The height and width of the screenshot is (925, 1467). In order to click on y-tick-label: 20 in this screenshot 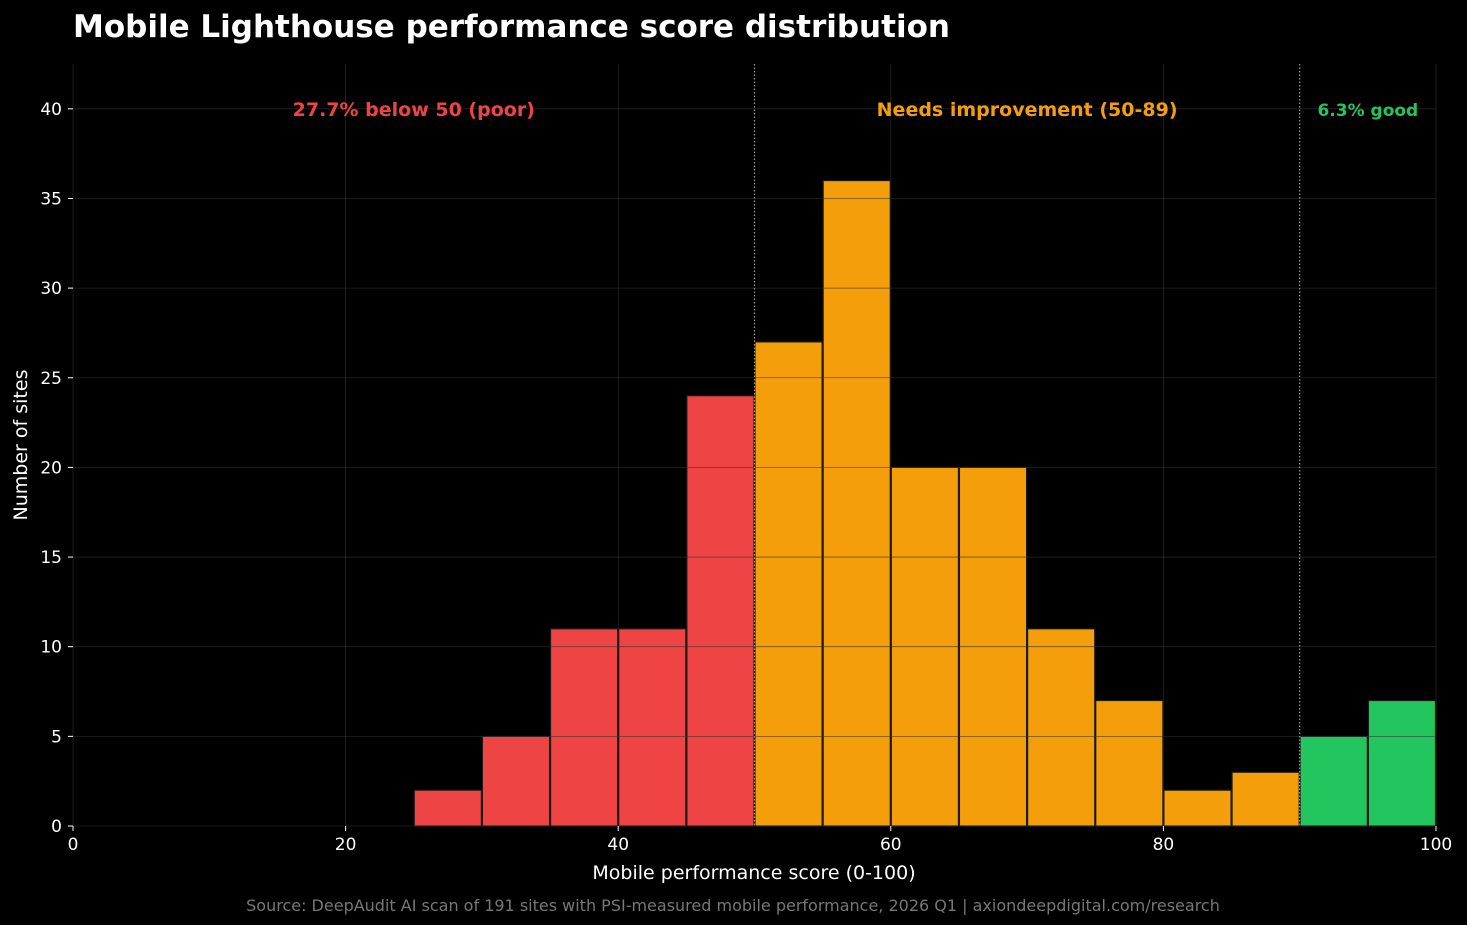, I will do `click(51, 468)`.